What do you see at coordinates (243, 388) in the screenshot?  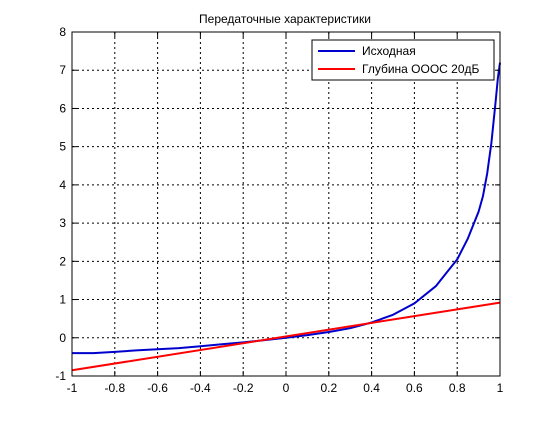 I see `x-tick-label: -0.2` at bounding box center [243, 388].